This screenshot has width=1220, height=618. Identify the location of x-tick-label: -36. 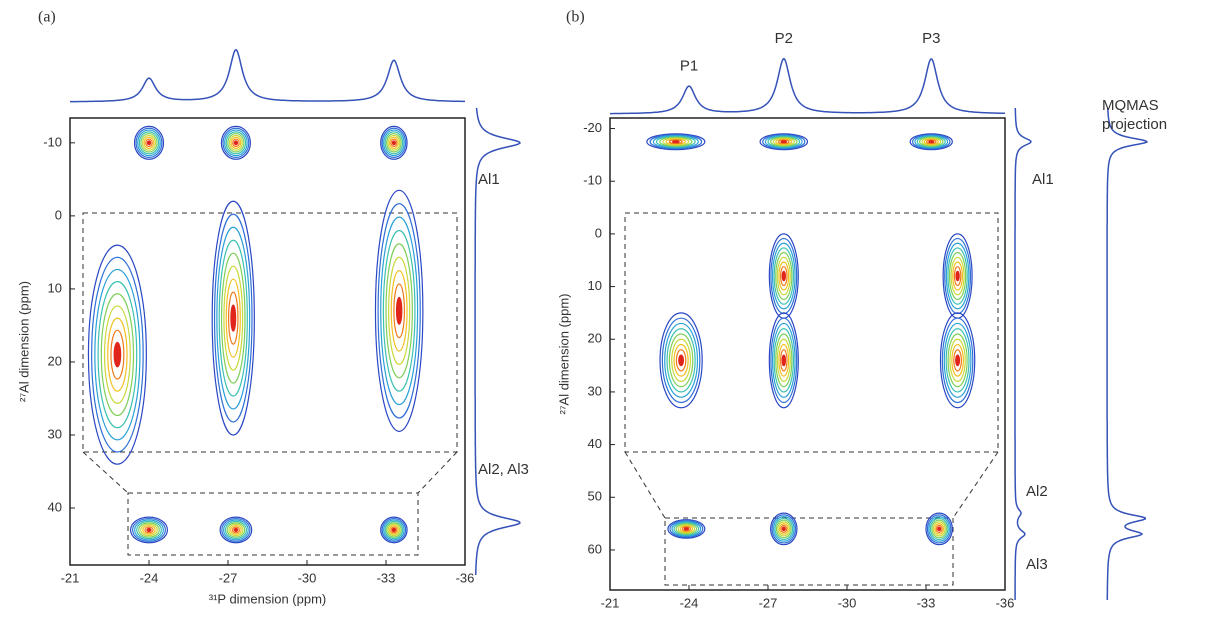
(1005, 602).